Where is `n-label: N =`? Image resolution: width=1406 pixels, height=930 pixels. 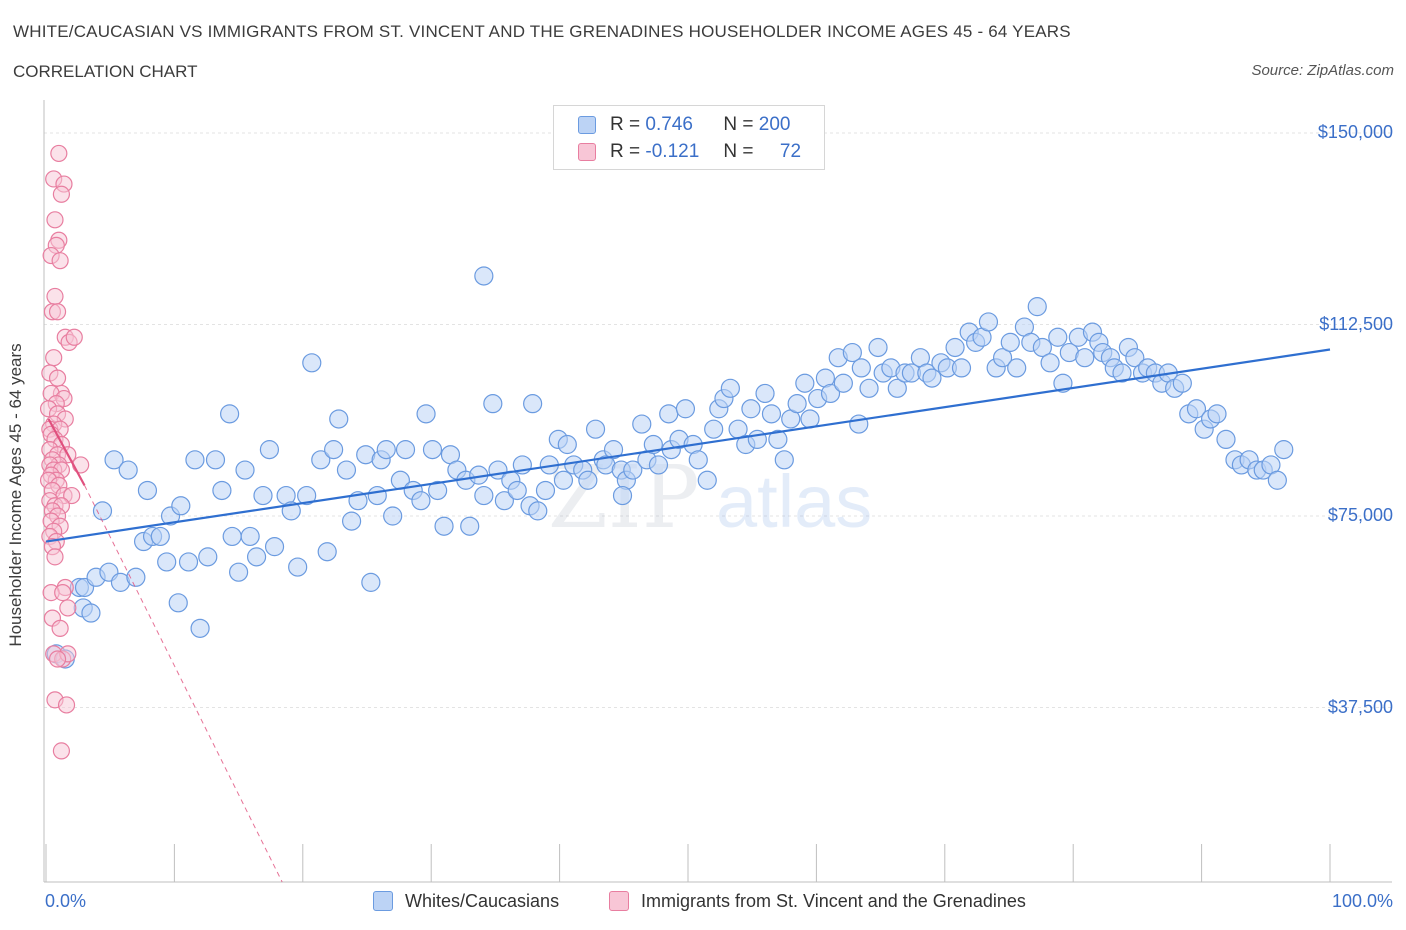 n-label: N = is located at coordinates (738, 151).